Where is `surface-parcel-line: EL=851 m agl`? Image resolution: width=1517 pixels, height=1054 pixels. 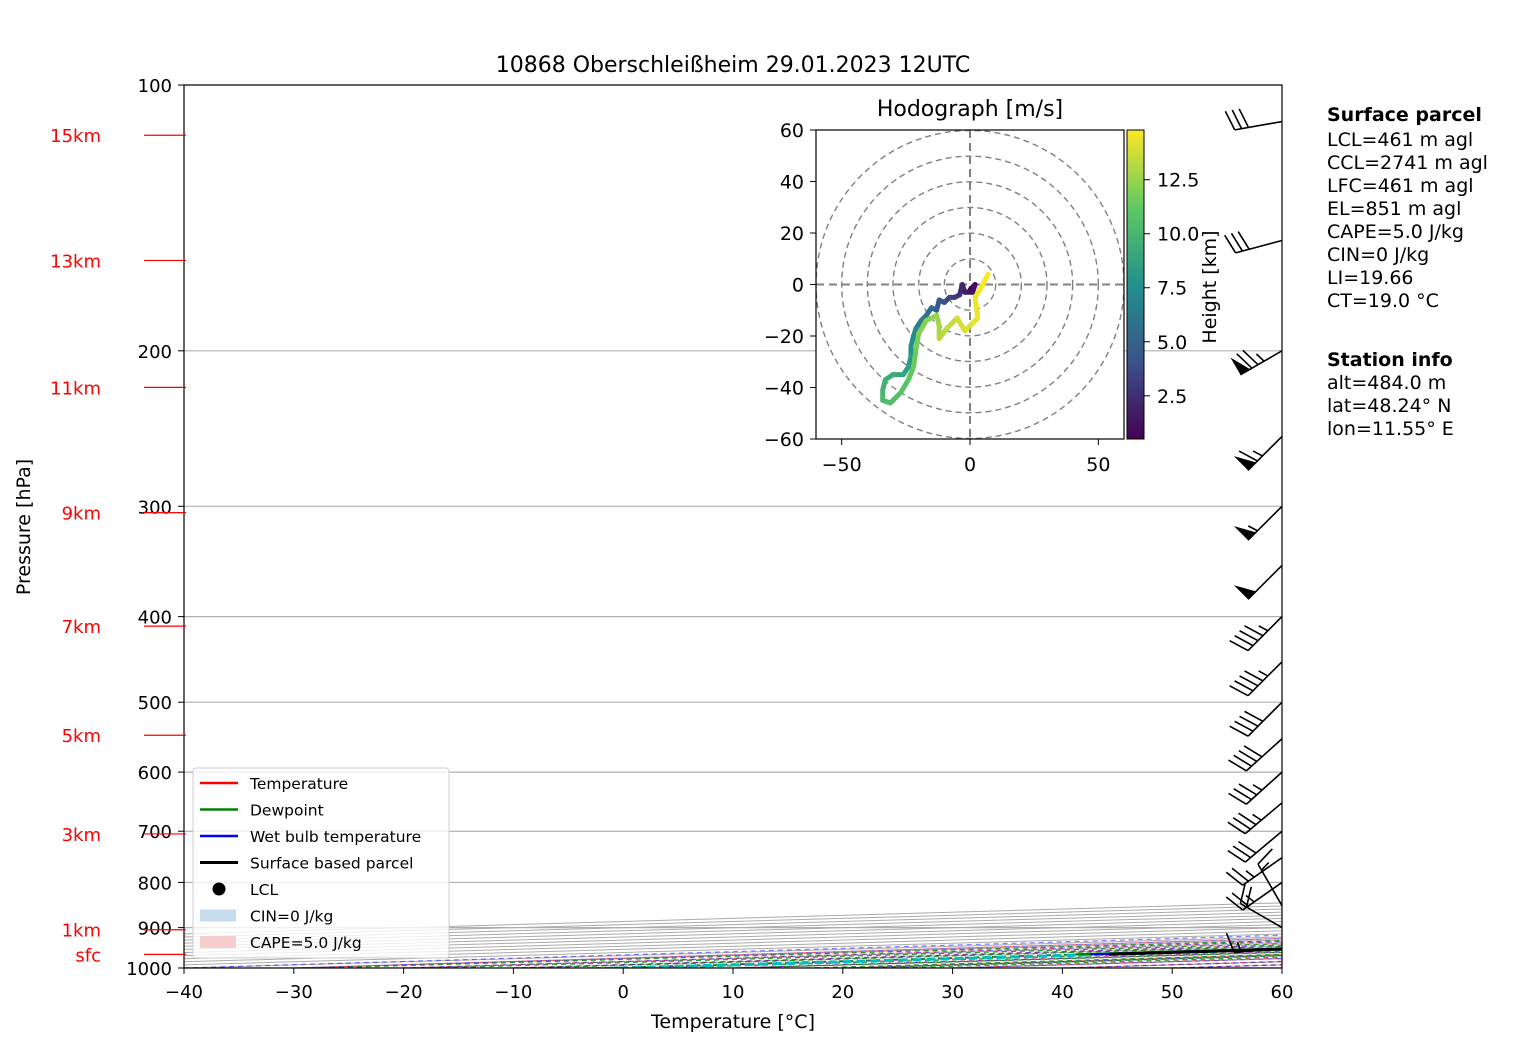
surface-parcel-line: EL=851 m agl is located at coordinates (1394, 209).